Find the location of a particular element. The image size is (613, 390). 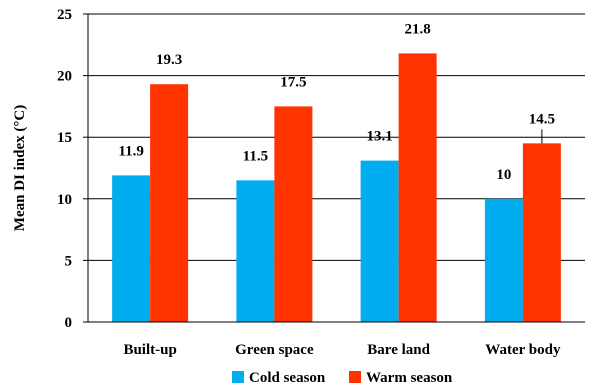

category-label: Built-up is located at coordinates (149, 350).